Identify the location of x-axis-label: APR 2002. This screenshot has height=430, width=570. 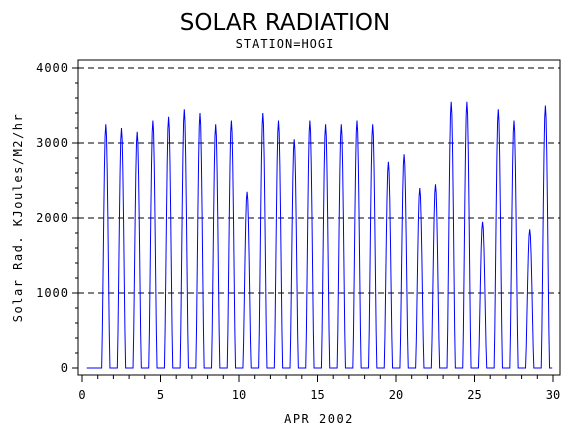
(319, 419).